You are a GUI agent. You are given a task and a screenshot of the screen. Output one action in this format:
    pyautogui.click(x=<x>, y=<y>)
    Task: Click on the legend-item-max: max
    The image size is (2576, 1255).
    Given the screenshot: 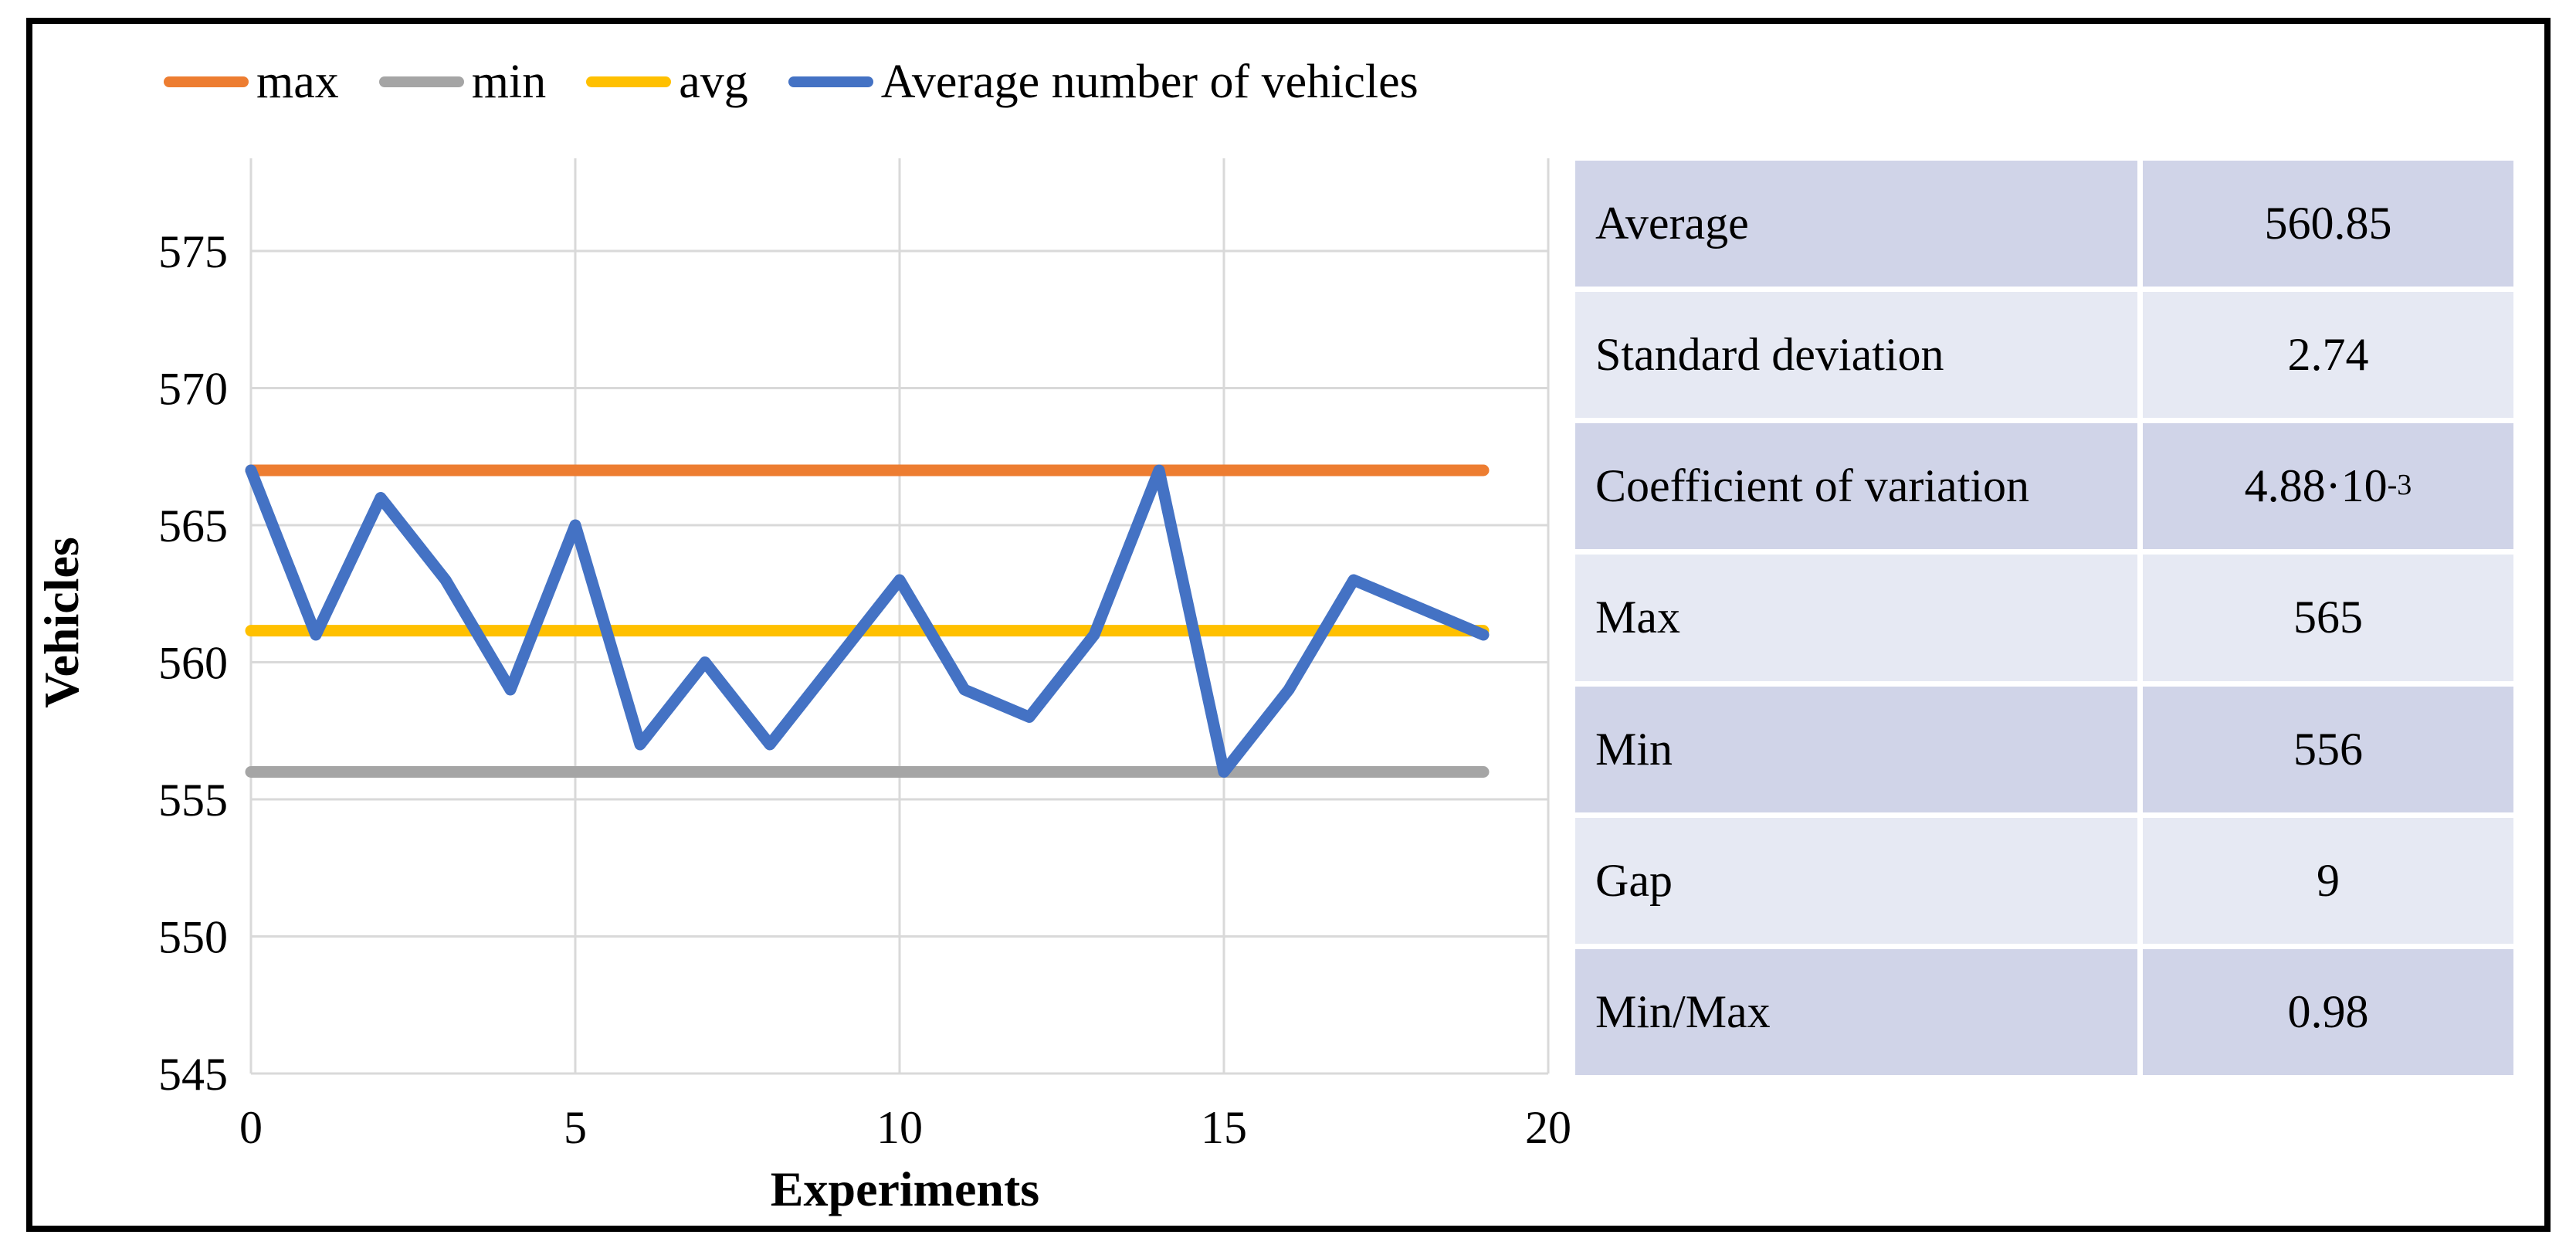 What is the action you would take?
    pyautogui.click(x=251, y=82)
    